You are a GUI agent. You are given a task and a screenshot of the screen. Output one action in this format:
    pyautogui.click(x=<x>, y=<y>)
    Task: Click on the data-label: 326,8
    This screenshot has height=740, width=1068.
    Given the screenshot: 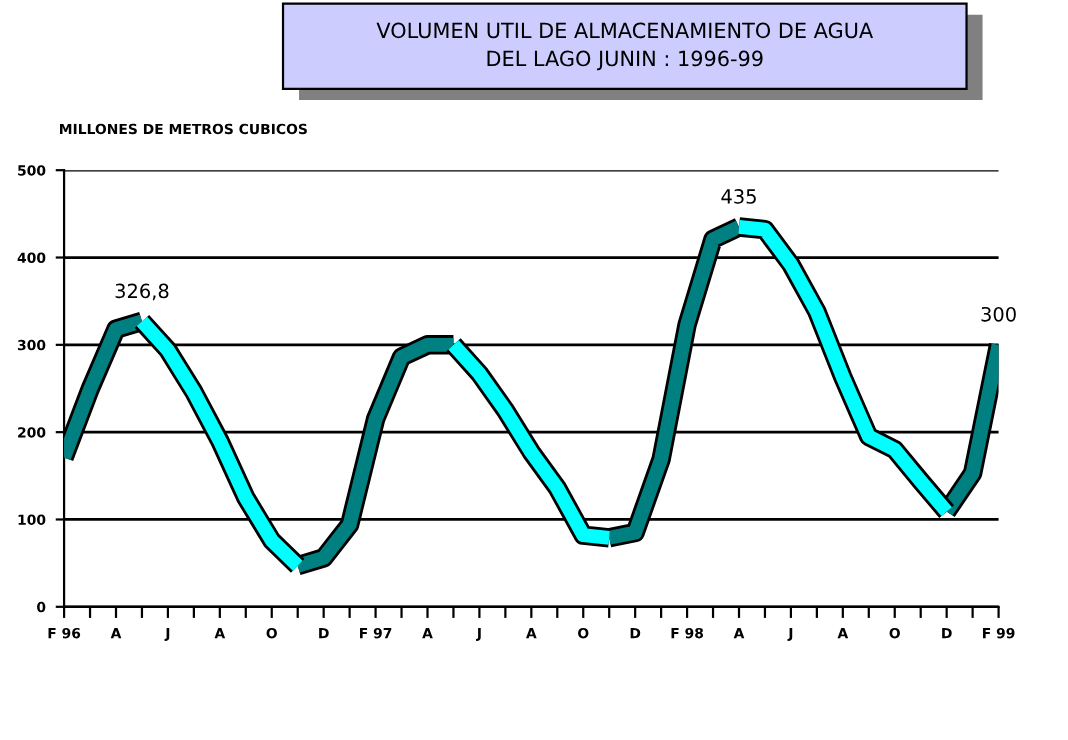 What is the action you would take?
    pyautogui.click(x=142, y=292)
    